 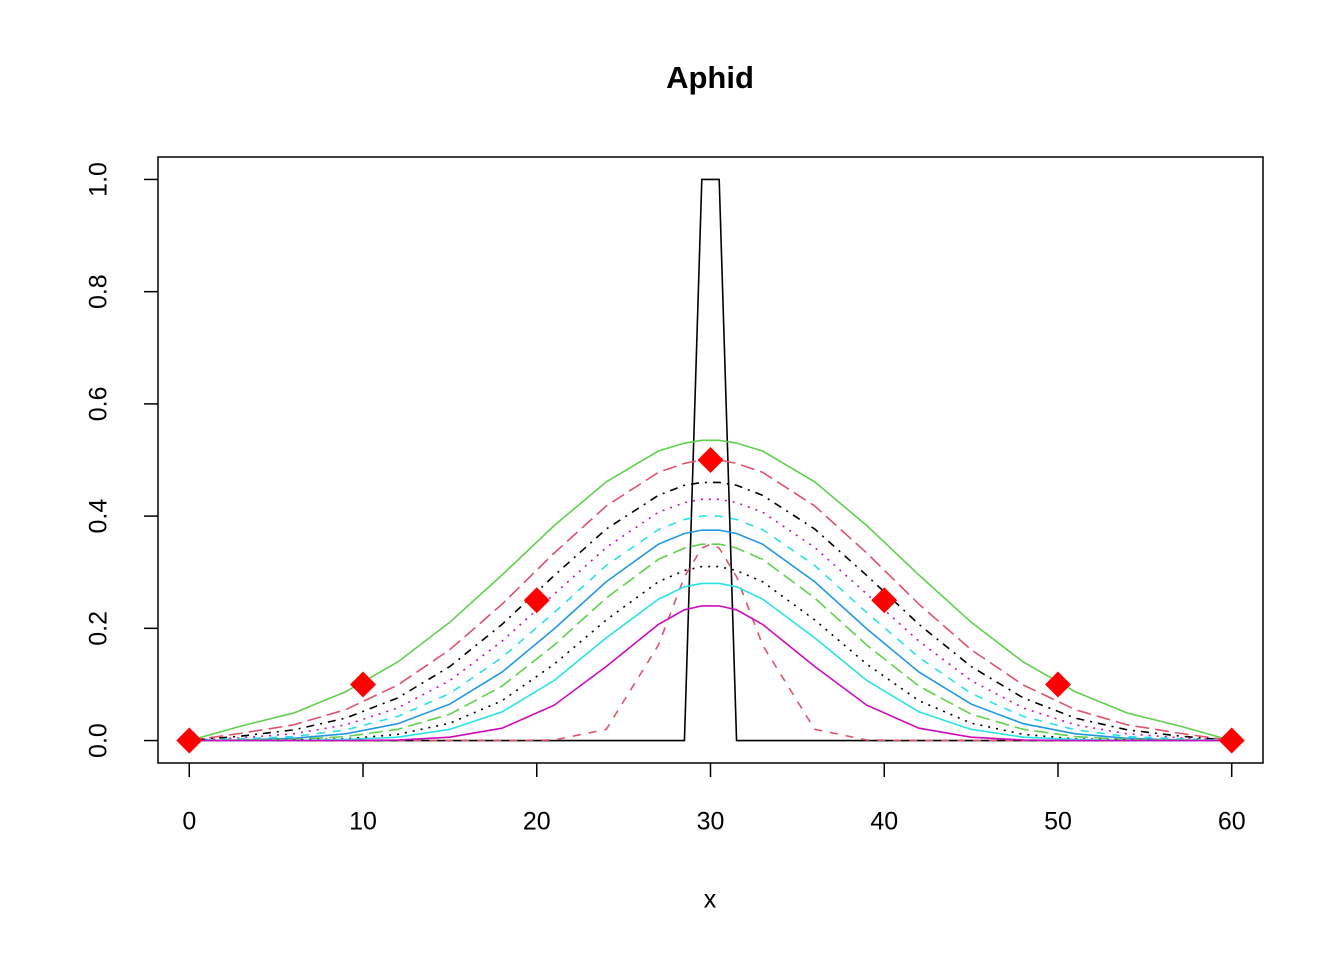 What do you see at coordinates (884, 822) in the screenshot?
I see `x-tick-label: 40` at bounding box center [884, 822].